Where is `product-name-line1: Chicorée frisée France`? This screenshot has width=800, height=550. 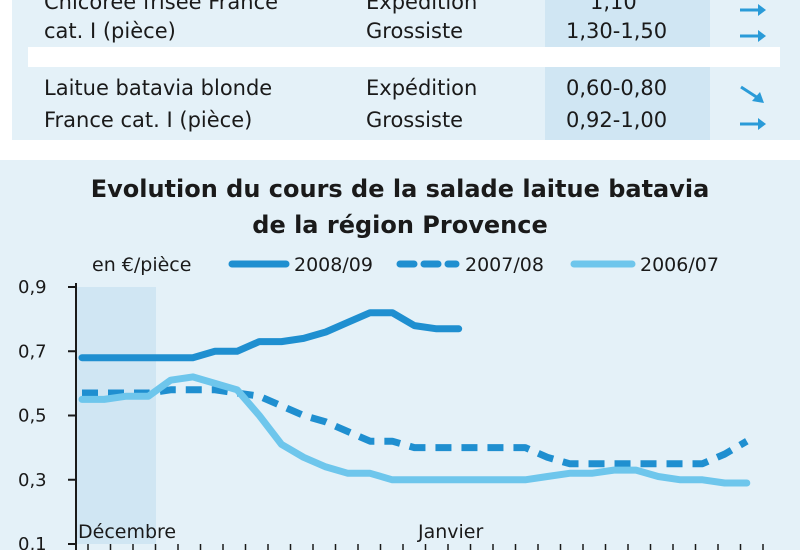 product-name-line1: Chicorée frisée France is located at coordinates (161, 7).